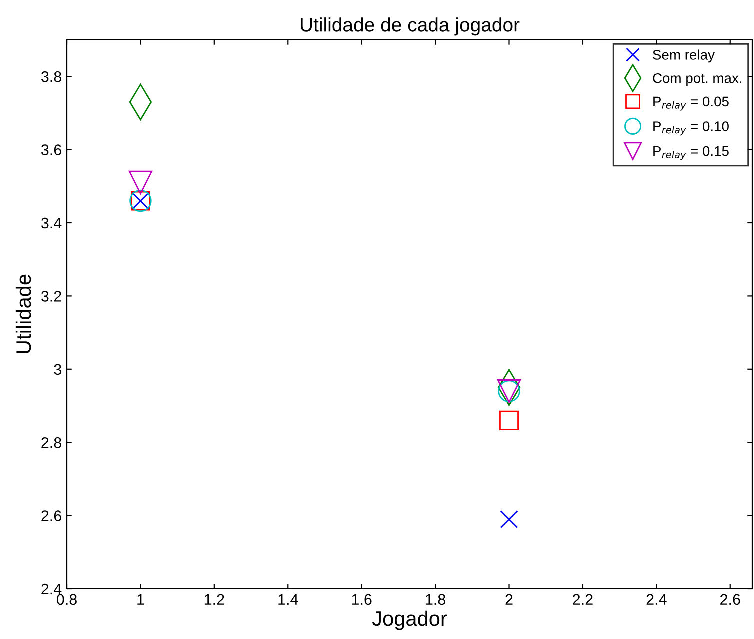 The width and height of the screenshot is (754, 639). What do you see at coordinates (410, 27) in the screenshot?
I see `chart-title: Utilidade de cada jogador` at bounding box center [410, 27].